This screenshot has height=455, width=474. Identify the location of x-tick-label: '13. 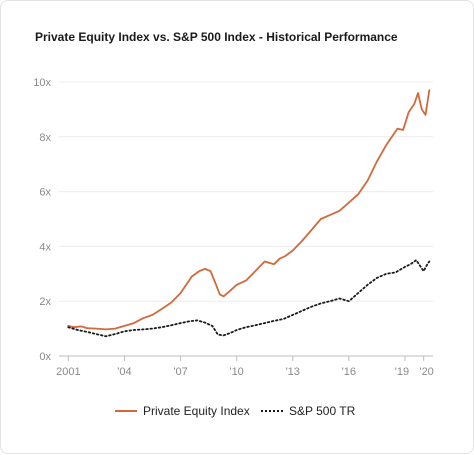
(293, 372).